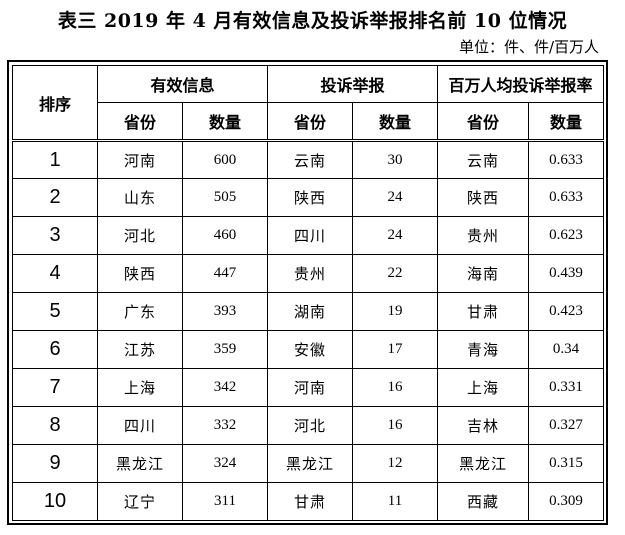 The width and height of the screenshot is (625, 535). Describe the element at coordinates (312, 21) in the screenshot. I see `table-title: 表三 2019 年 4 月有效信息及投诉举报排名前 10 位情况` at that location.